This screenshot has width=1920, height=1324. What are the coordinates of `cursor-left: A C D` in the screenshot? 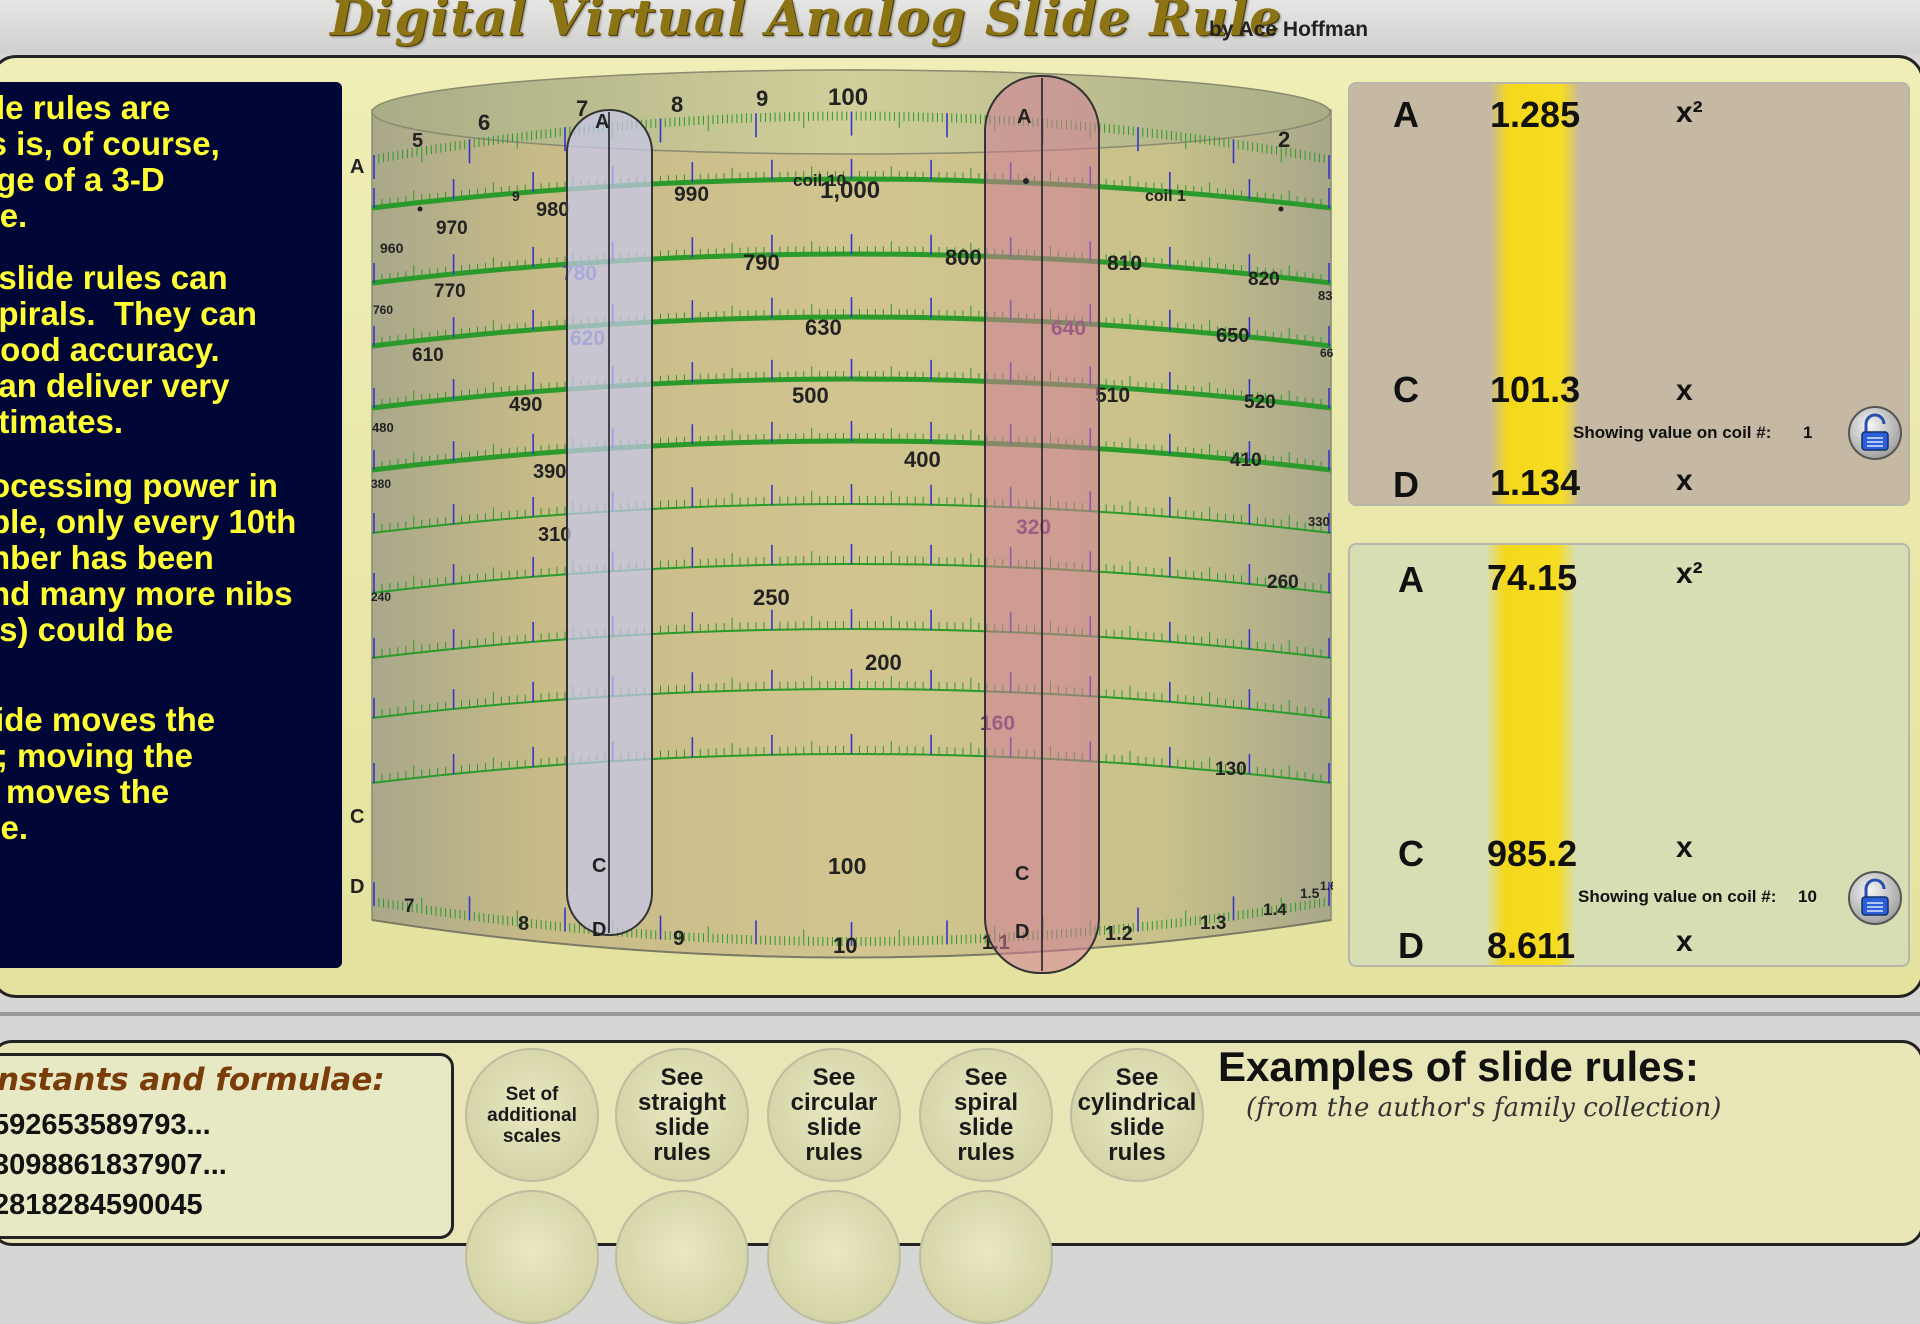 It's located at (609, 525).